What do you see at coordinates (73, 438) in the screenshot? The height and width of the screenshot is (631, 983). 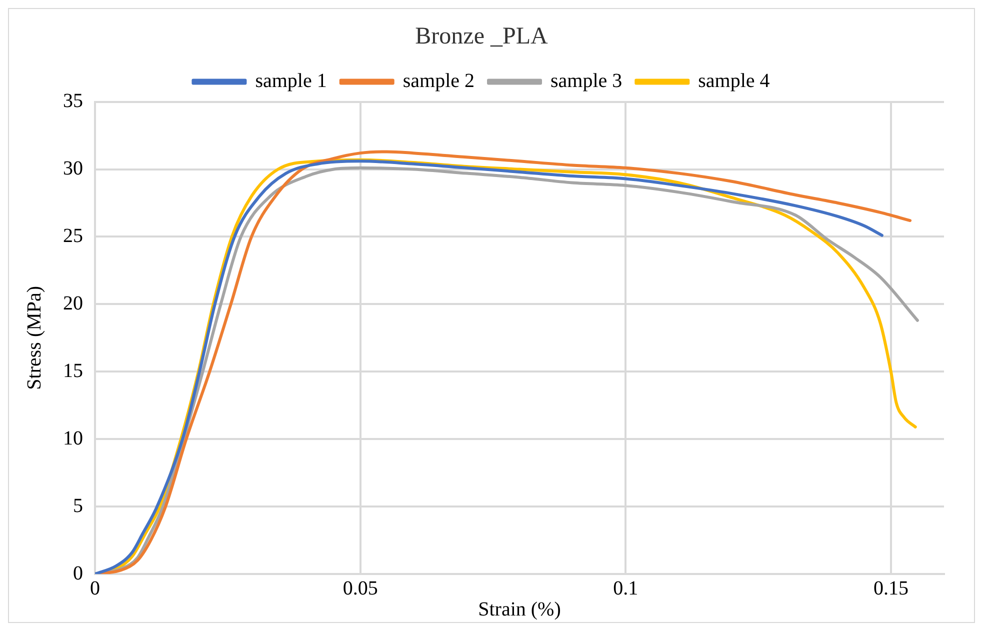 I see `y-tick-label: 10` at bounding box center [73, 438].